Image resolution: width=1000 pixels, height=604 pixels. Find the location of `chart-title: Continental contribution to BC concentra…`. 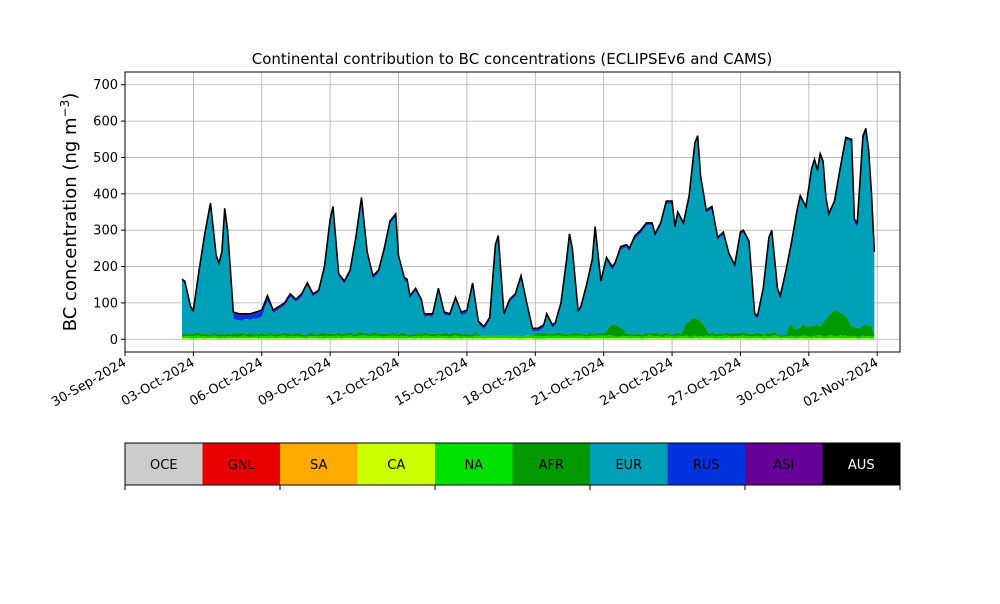

chart-title: Continental contribution to BC concentra… is located at coordinates (512, 59).